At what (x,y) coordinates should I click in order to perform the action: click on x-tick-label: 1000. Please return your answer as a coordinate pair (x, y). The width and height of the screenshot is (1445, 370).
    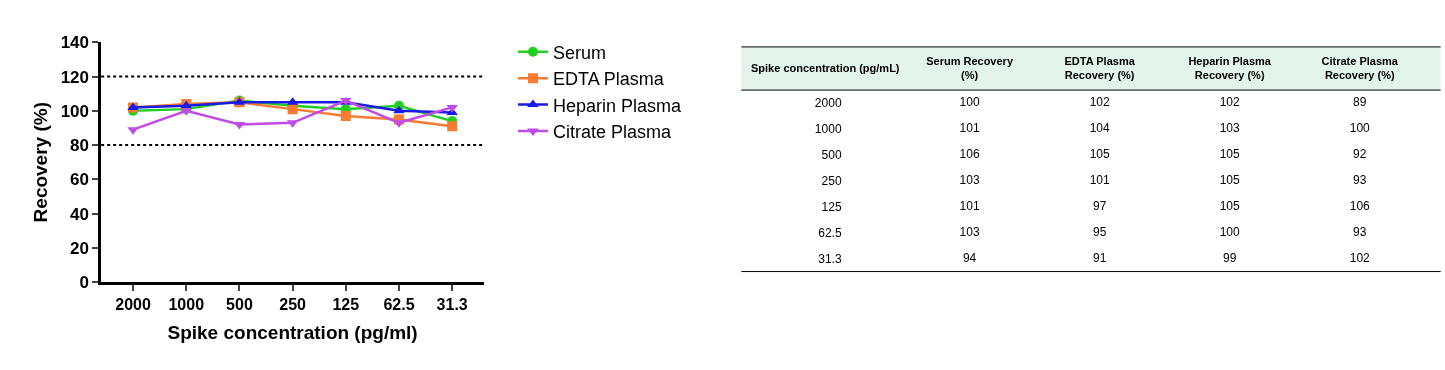
    Looking at the image, I should click on (186, 305).